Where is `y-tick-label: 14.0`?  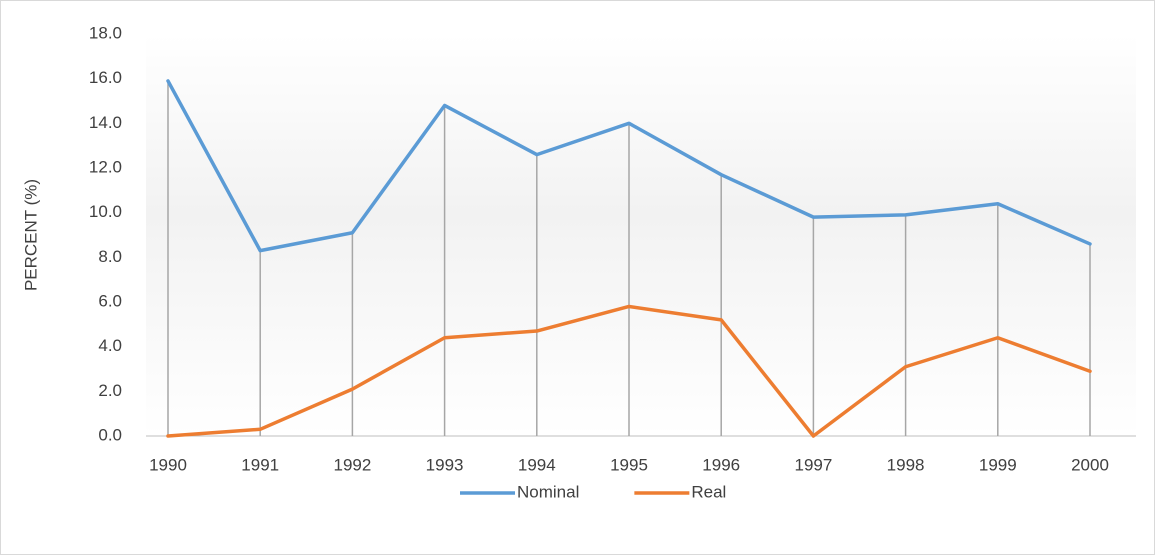
y-tick-label: 14.0 is located at coordinates (105, 122).